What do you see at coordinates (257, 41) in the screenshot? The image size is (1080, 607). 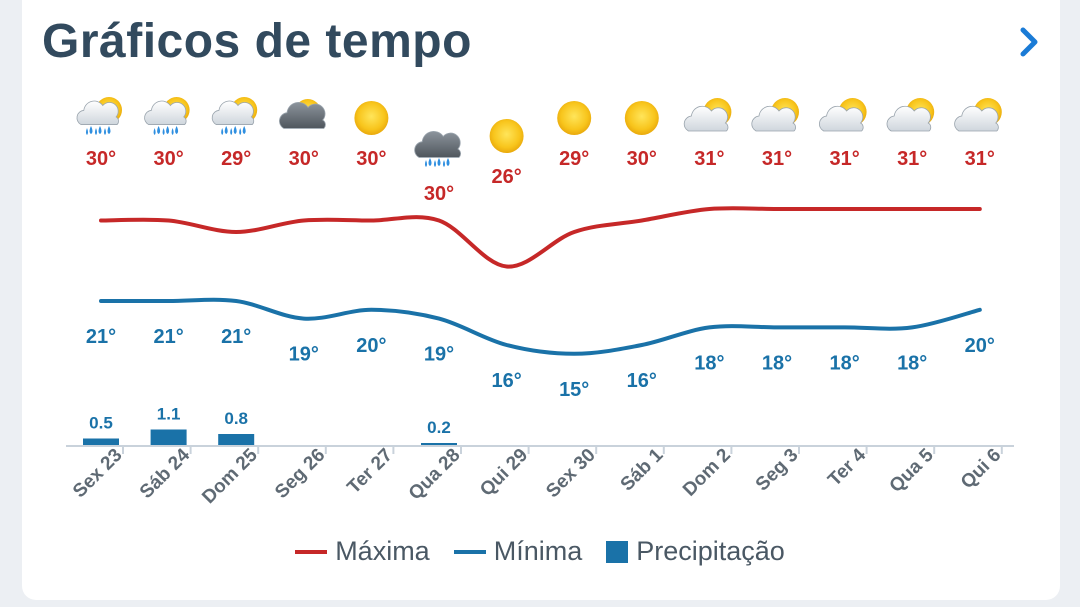 I see `page-title: Gráficos de tempo` at bounding box center [257, 41].